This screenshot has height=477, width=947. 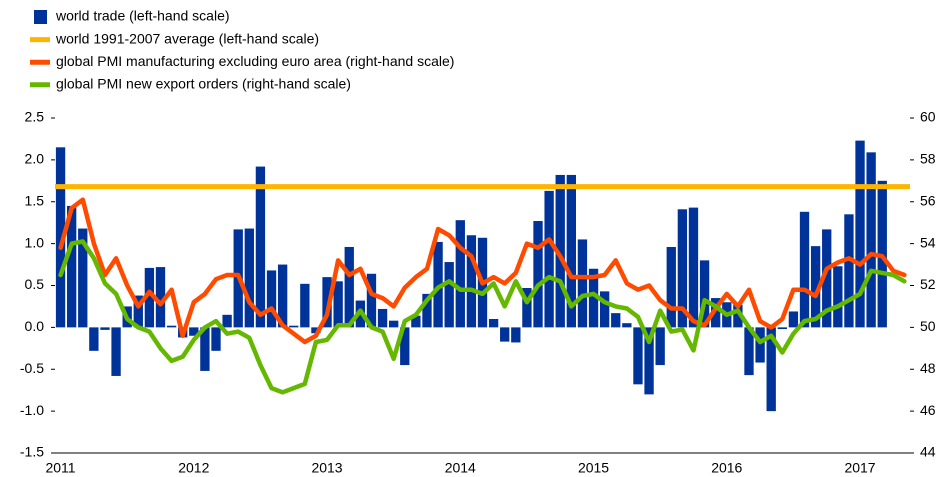 I want to click on x-tick-label: 2012, so click(x=193, y=468).